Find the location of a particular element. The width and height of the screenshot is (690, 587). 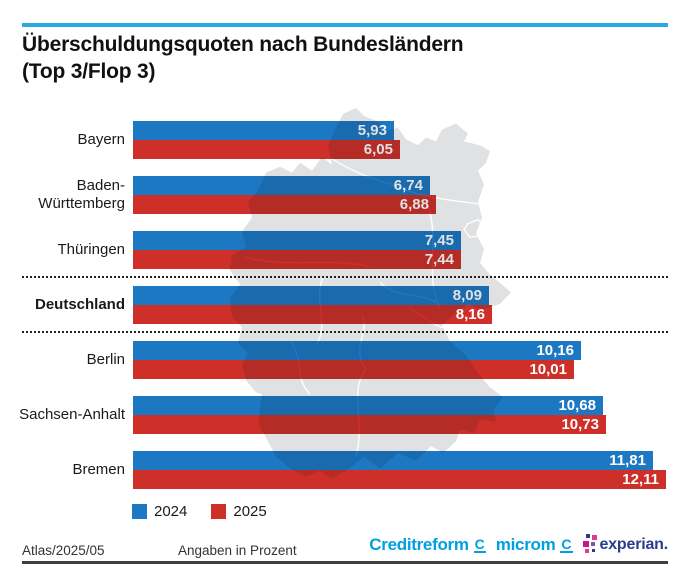

value-label-2025: 10,01 is located at coordinates (548, 369).